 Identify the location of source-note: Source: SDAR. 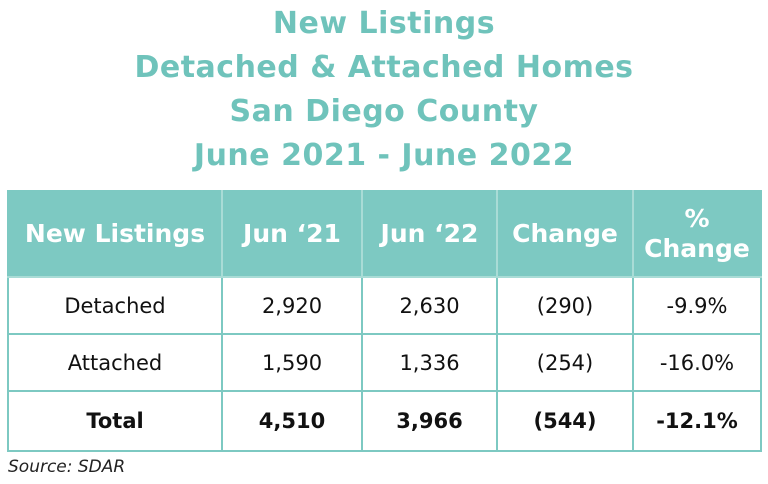
(67, 467).